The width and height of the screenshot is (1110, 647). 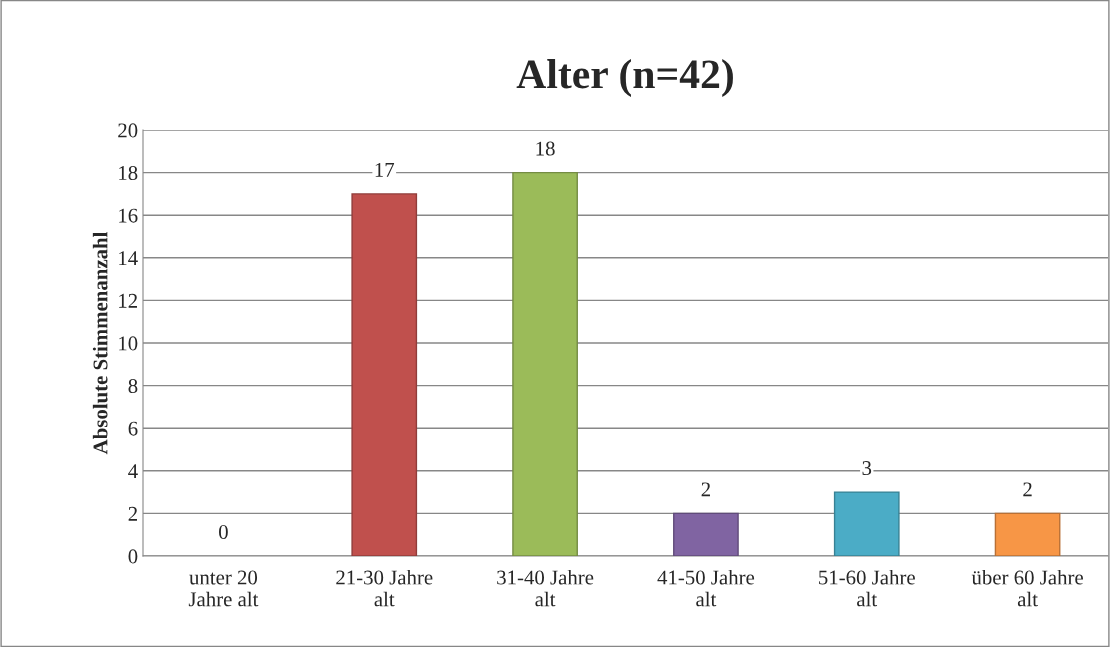 I want to click on y-tick-label: 6, so click(x=133, y=428).